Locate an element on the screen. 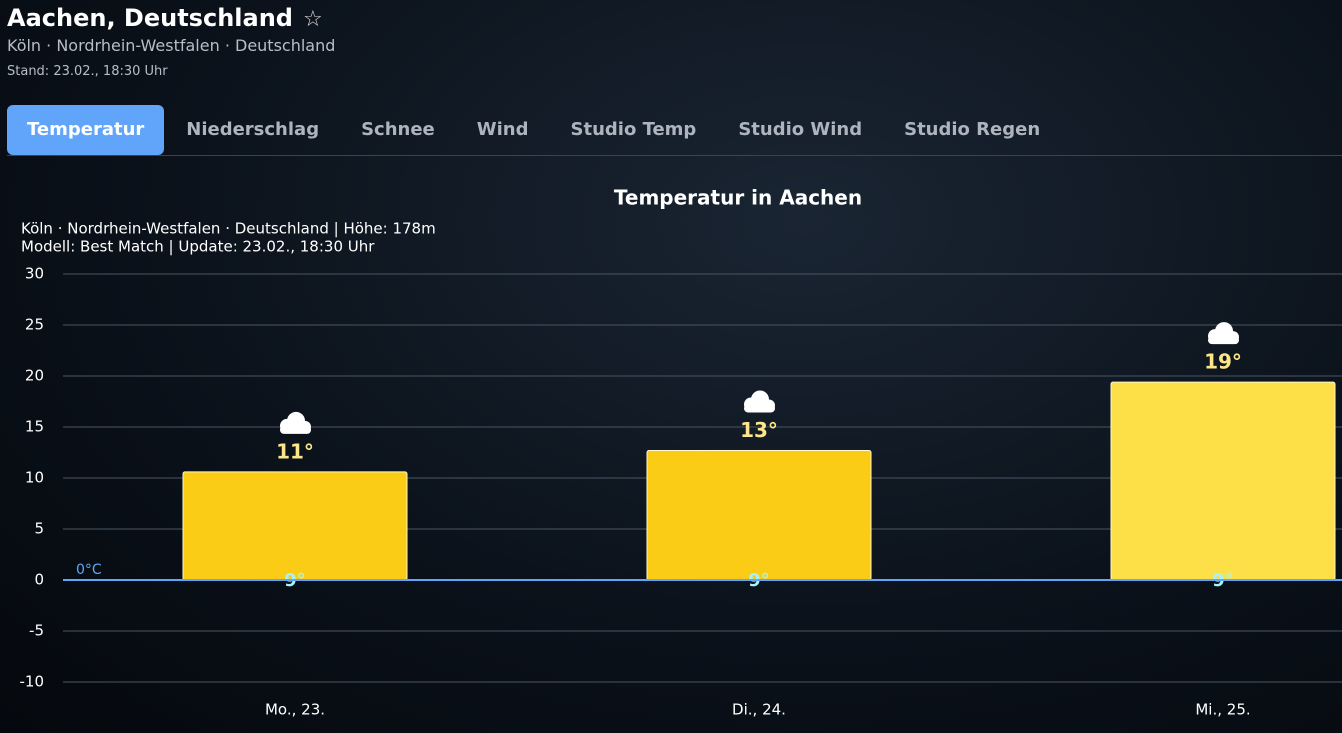 The image size is (1342, 733). zero-label: 0°C is located at coordinates (89, 570).